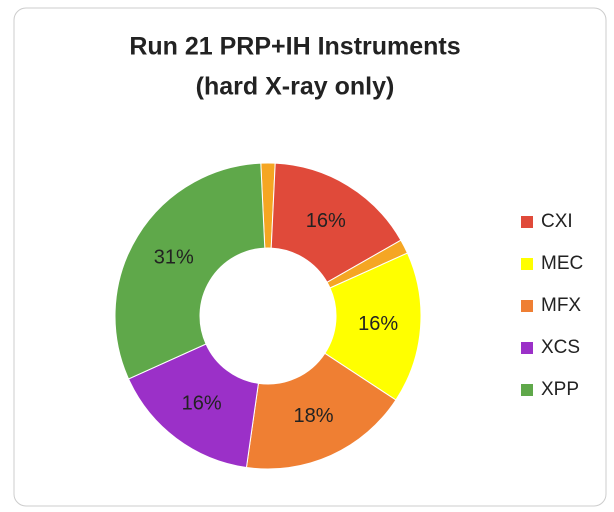  Describe the element at coordinates (313, 416) in the screenshot. I see `data-label: 18%` at that location.